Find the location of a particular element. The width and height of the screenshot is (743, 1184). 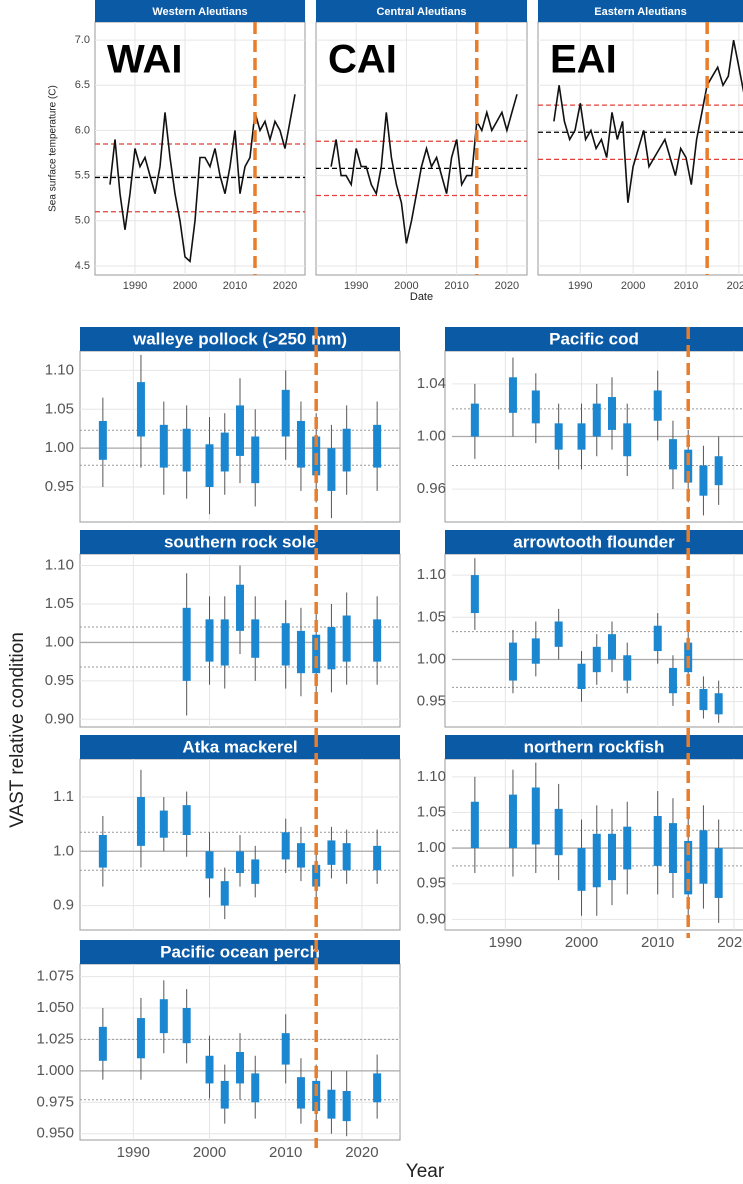

y-tick-label: 1.04 is located at coordinates (431, 383).